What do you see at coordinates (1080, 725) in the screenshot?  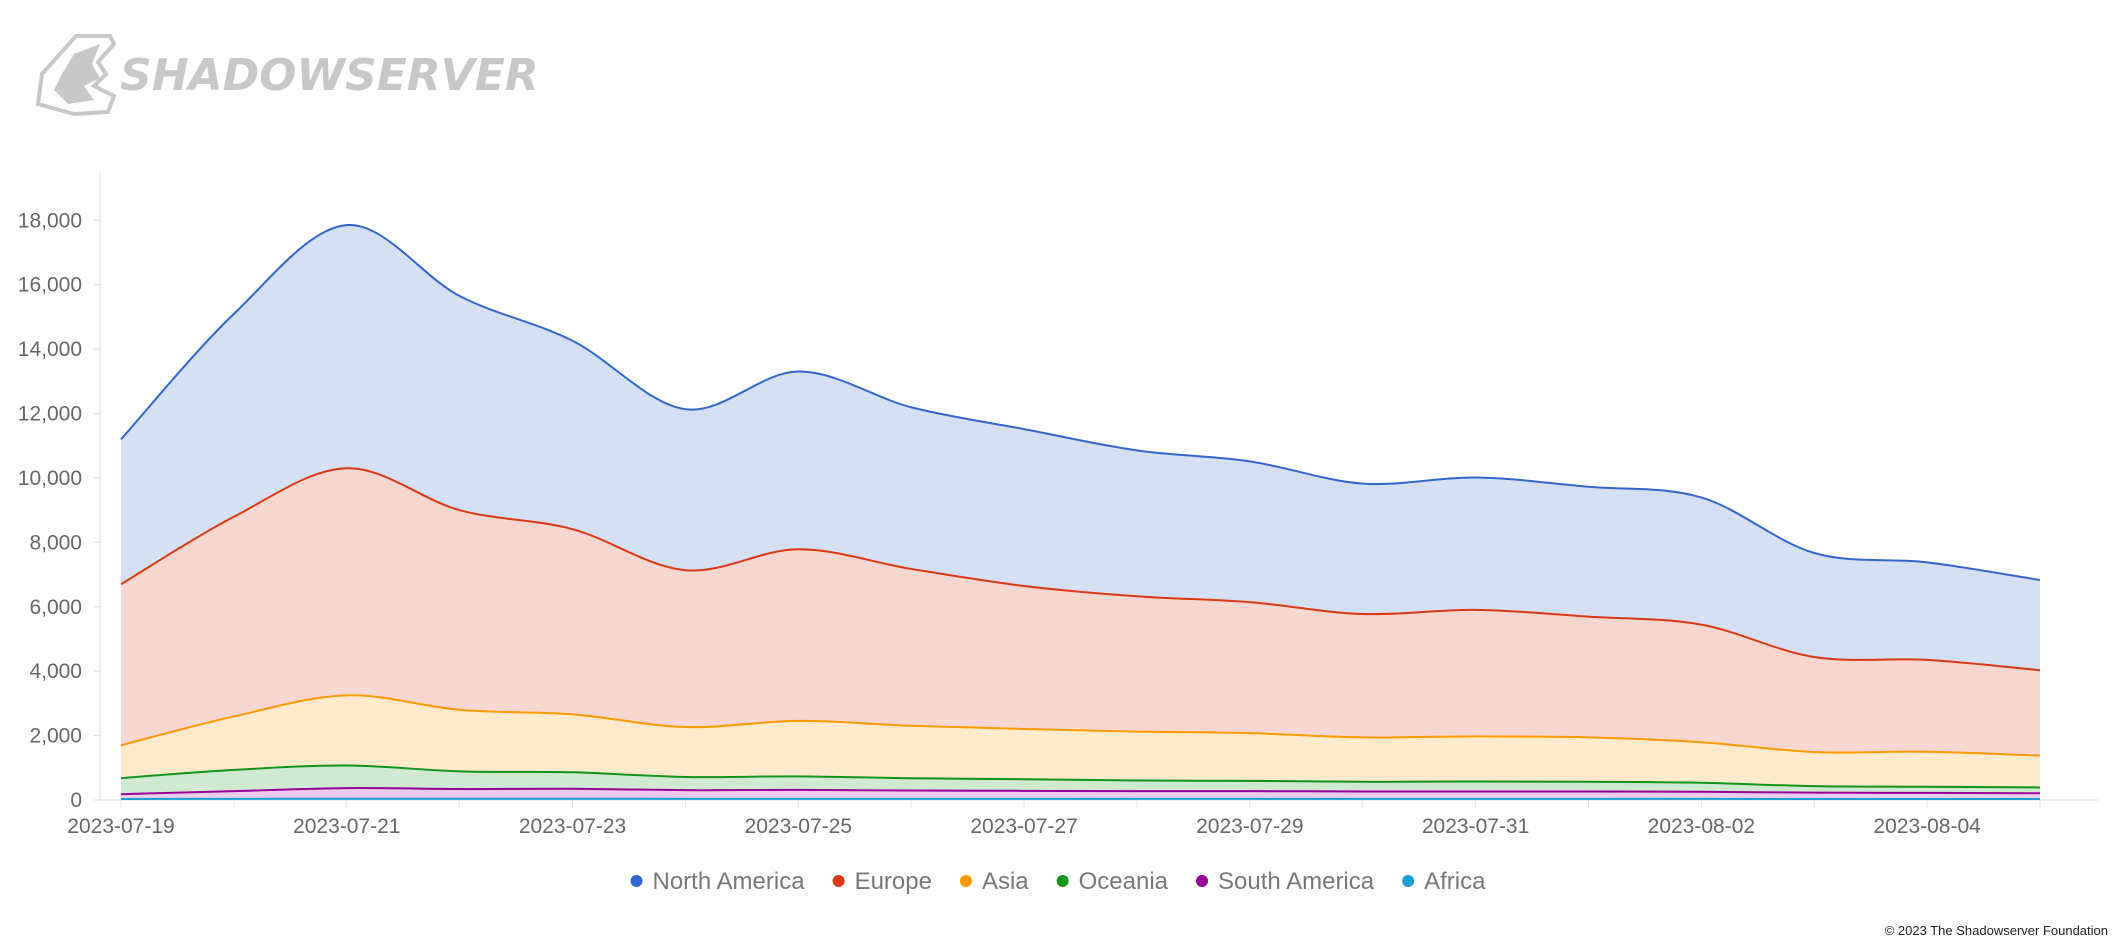 I see `series-line-asia` at bounding box center [1080, 725].